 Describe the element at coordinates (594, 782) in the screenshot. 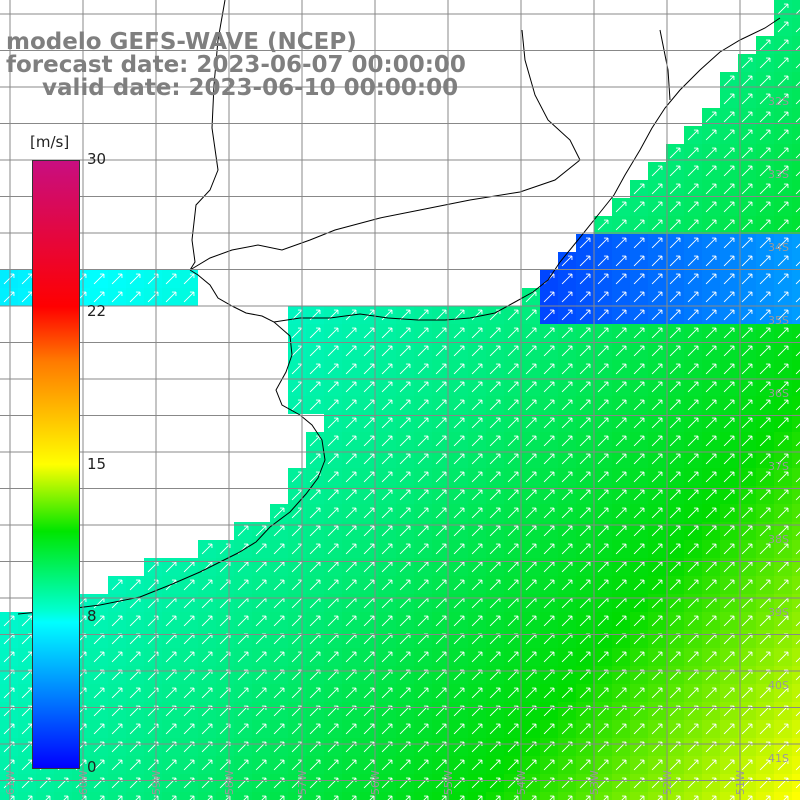

I see `longitude-label: 53W` at that location.